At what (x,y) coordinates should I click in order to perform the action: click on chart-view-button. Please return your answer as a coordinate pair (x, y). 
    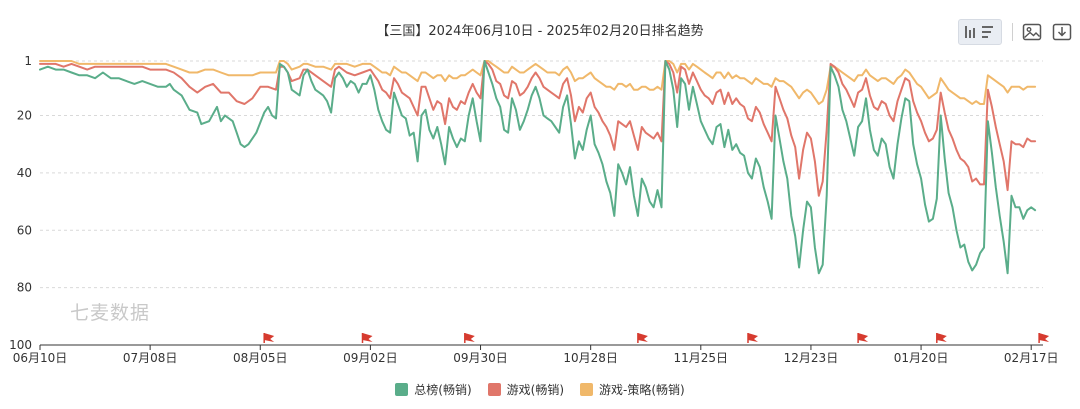
    Looking at the image, I should click on (980, 32).